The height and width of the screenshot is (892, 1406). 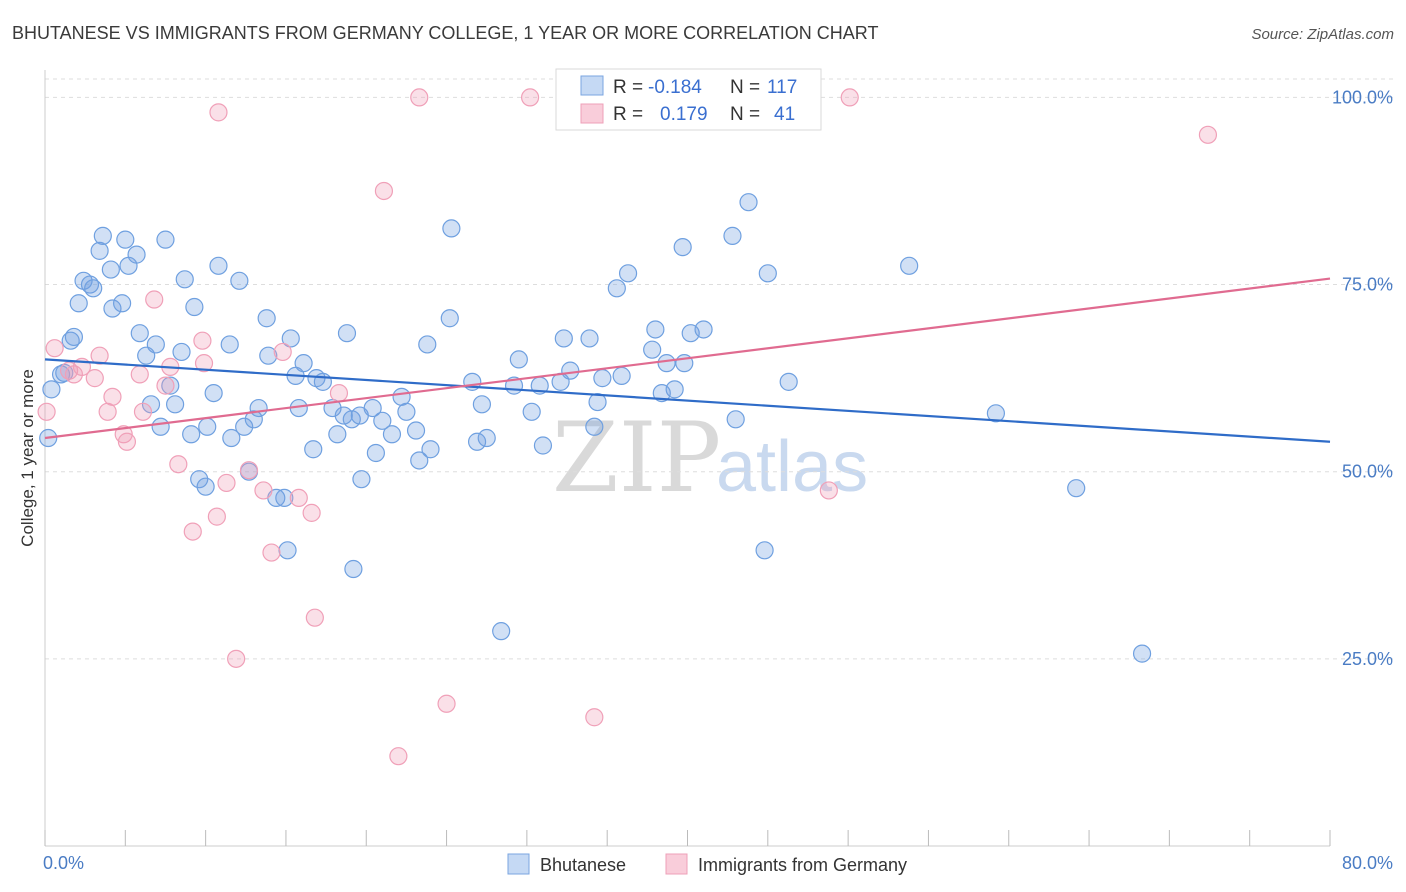 I want to click on x-tick-label-min: 0.0%, so click(x=63, y=863).